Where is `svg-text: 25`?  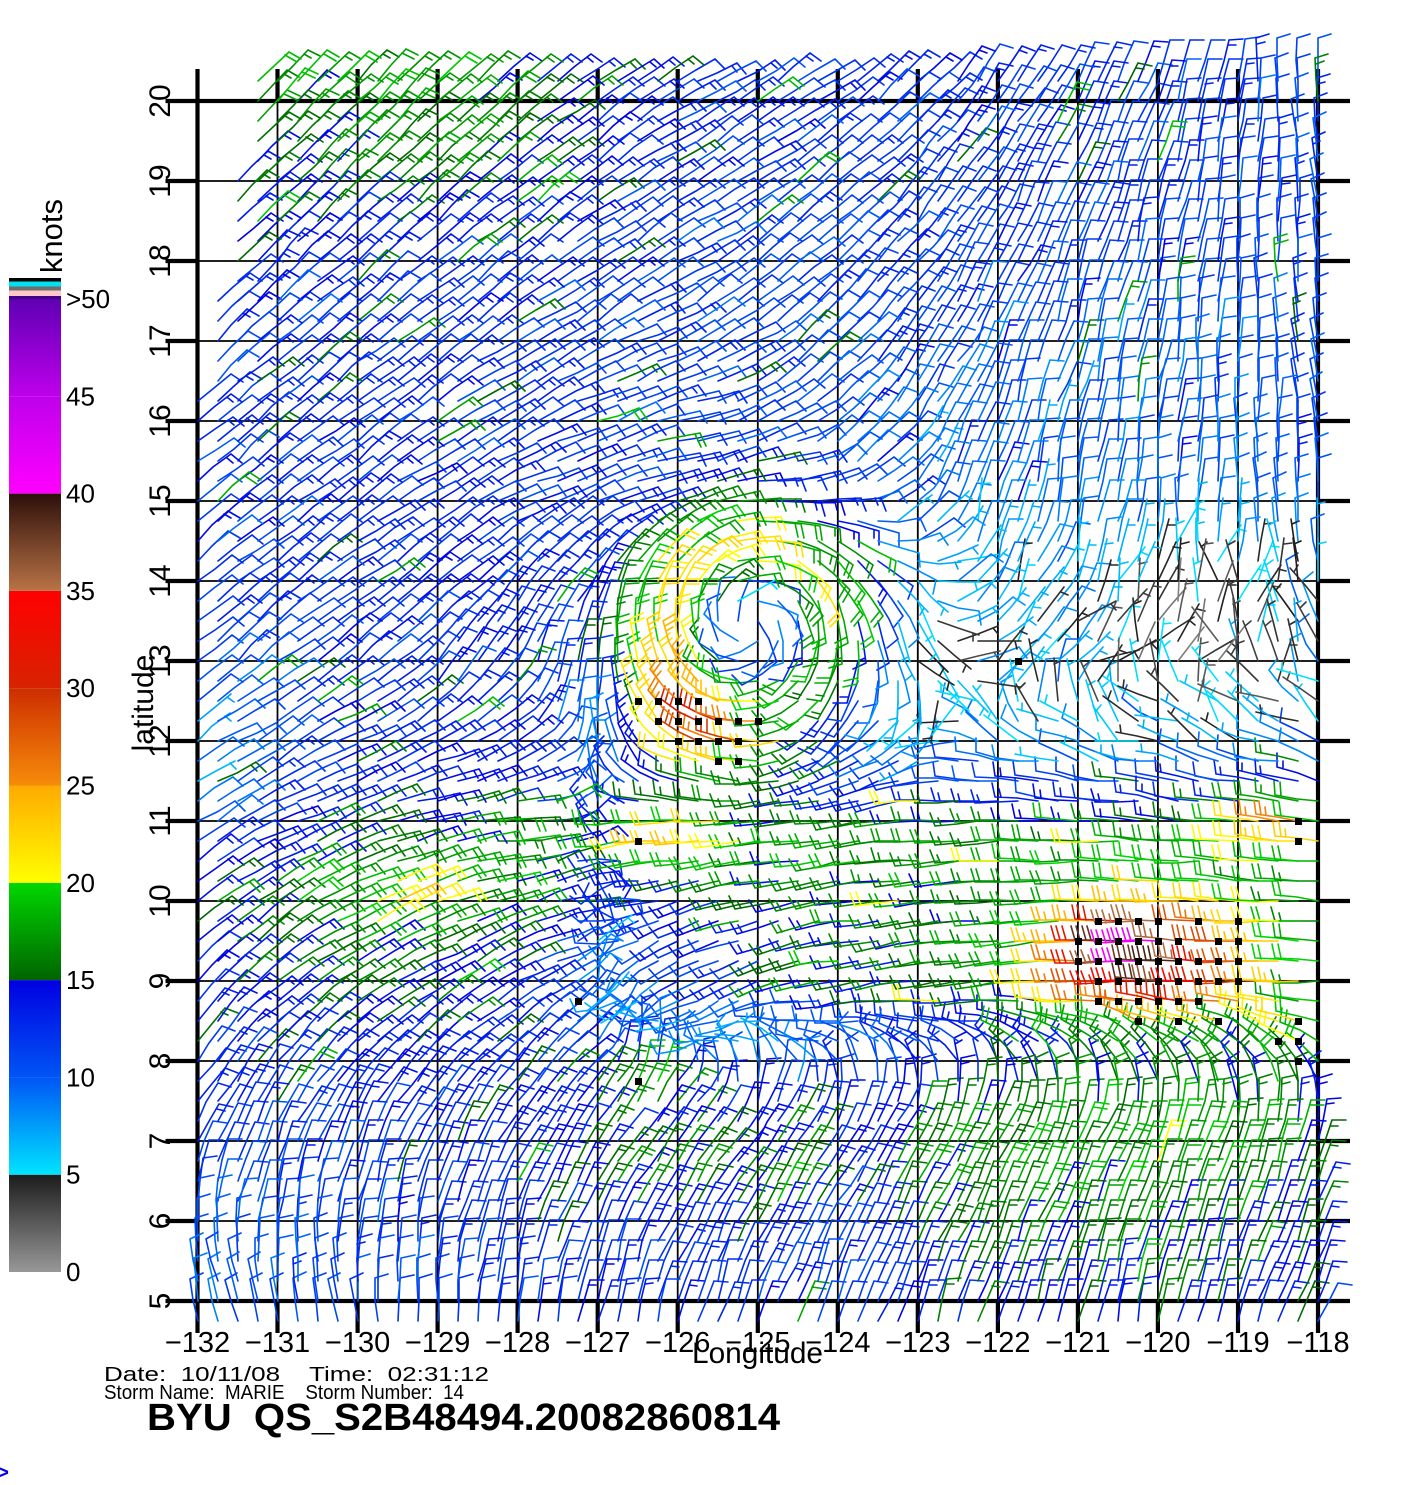
svg-text: 25 is located at coordinates (80, 786).